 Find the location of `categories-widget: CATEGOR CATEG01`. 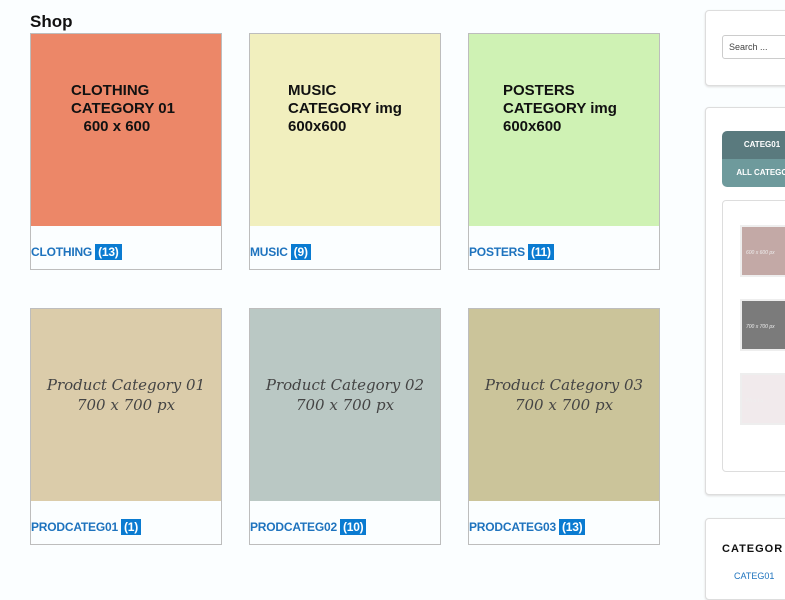

categories-widget: CATEGOR CATEG01 is located at coordinates (745, 559).